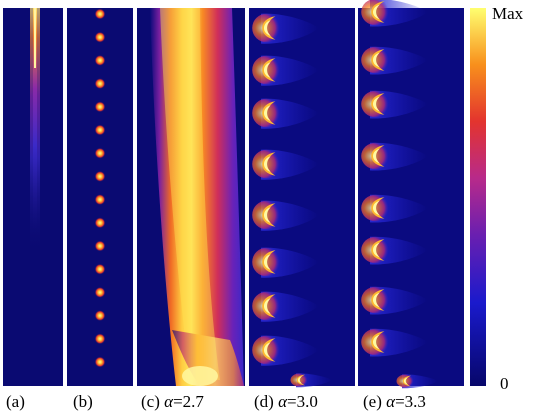 The height and width of the screenshot is (419, 537). I want to click on panel-a-beam, so click(35, 133).